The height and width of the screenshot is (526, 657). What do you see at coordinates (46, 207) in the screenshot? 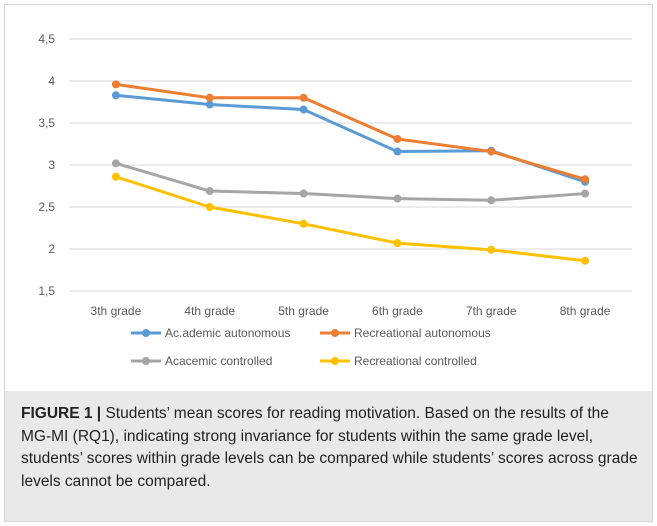
I see `y-tick-label: 2,5` at bounding box center [46, 207].